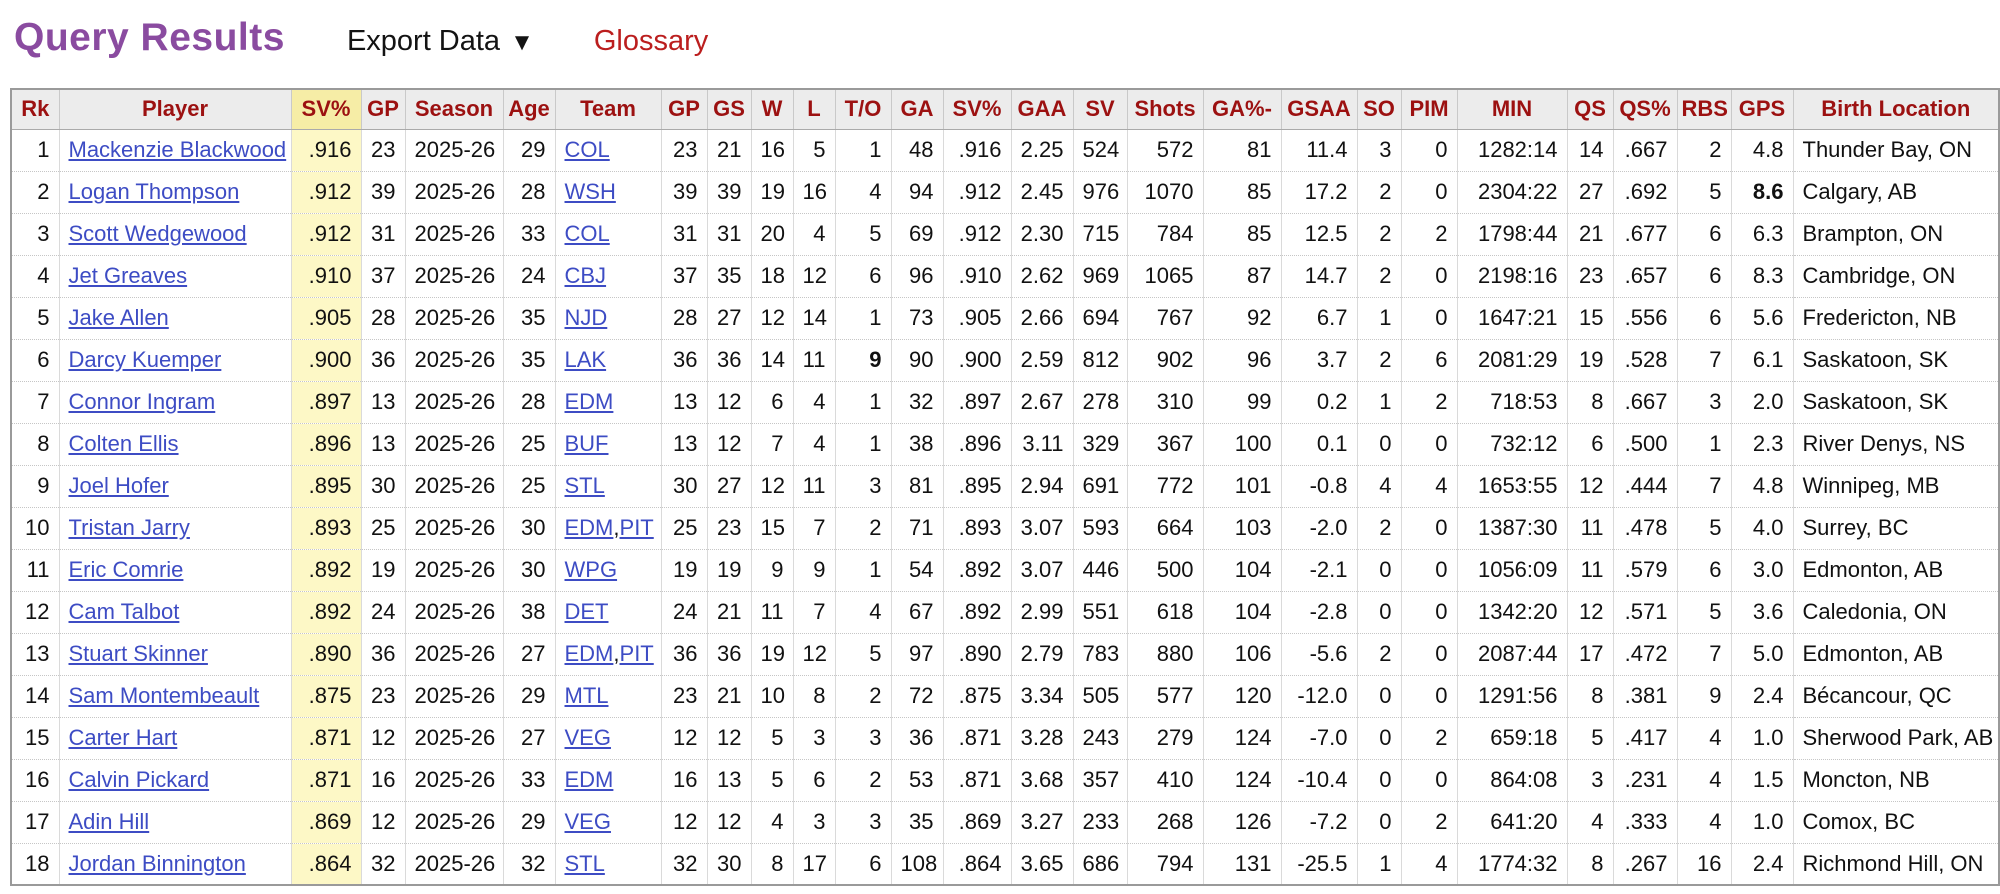 Image resolution: width=2000 pixels, height=894 pixels. What do you see at coordinates (177, 149) in the screenshot?
I see `player-link: Mackenzie Blackwood` at bounding box center [177, 149].